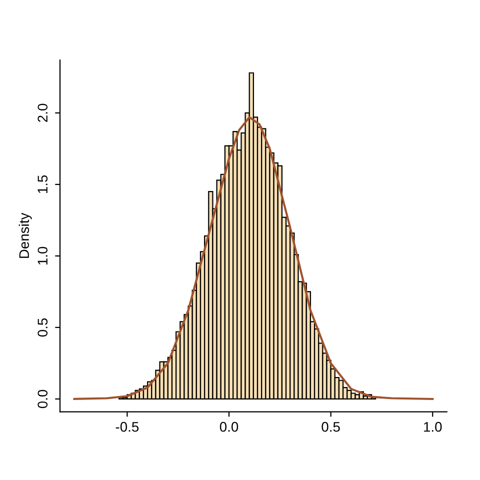 Image resolution: width=480 pixels, height=480 pixels. Describe the element at coordinates (331, 427) in the screenshot. I see `x-tick-label: 0.5` at that location.